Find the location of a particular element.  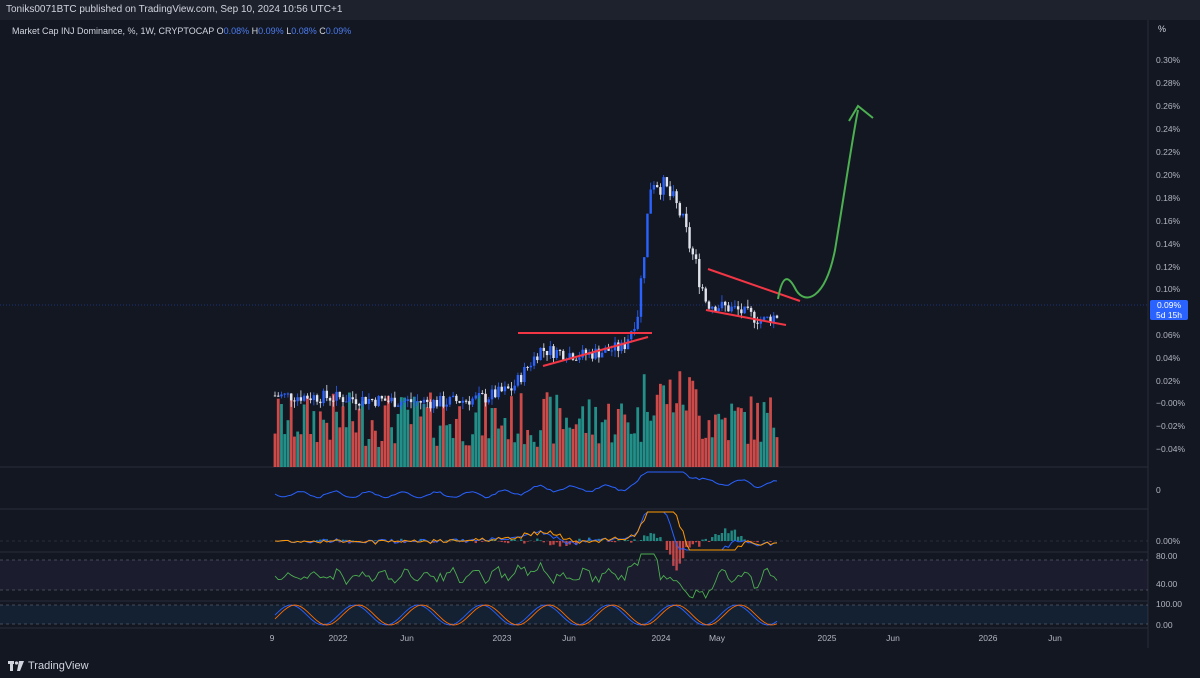

time-axis-label: 2024 is located at coordinates (661, 638).